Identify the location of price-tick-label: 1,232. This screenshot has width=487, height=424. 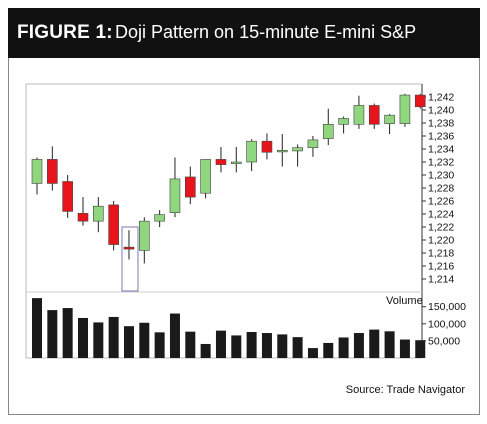
(441, 163).